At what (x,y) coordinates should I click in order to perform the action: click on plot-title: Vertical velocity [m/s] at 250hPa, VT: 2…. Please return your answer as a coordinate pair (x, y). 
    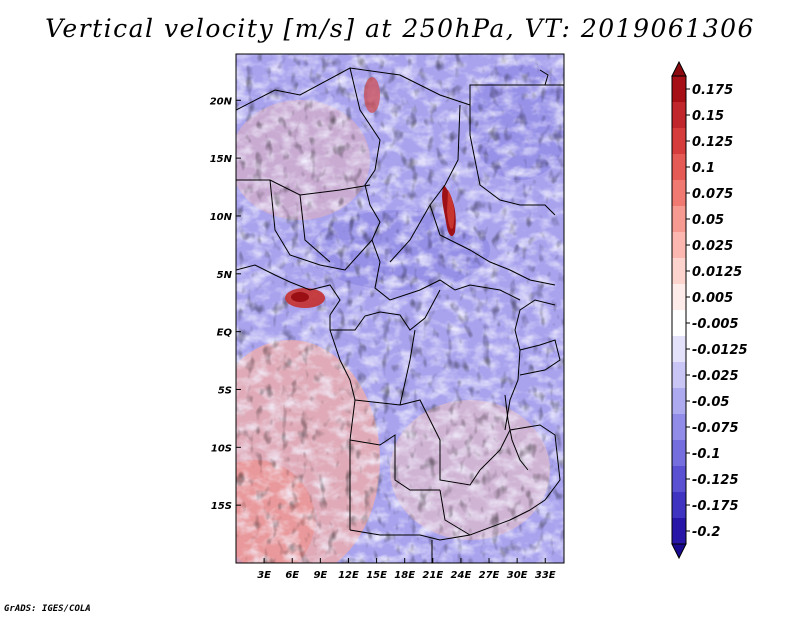
    Looking at the image, I should click on (400, 28).